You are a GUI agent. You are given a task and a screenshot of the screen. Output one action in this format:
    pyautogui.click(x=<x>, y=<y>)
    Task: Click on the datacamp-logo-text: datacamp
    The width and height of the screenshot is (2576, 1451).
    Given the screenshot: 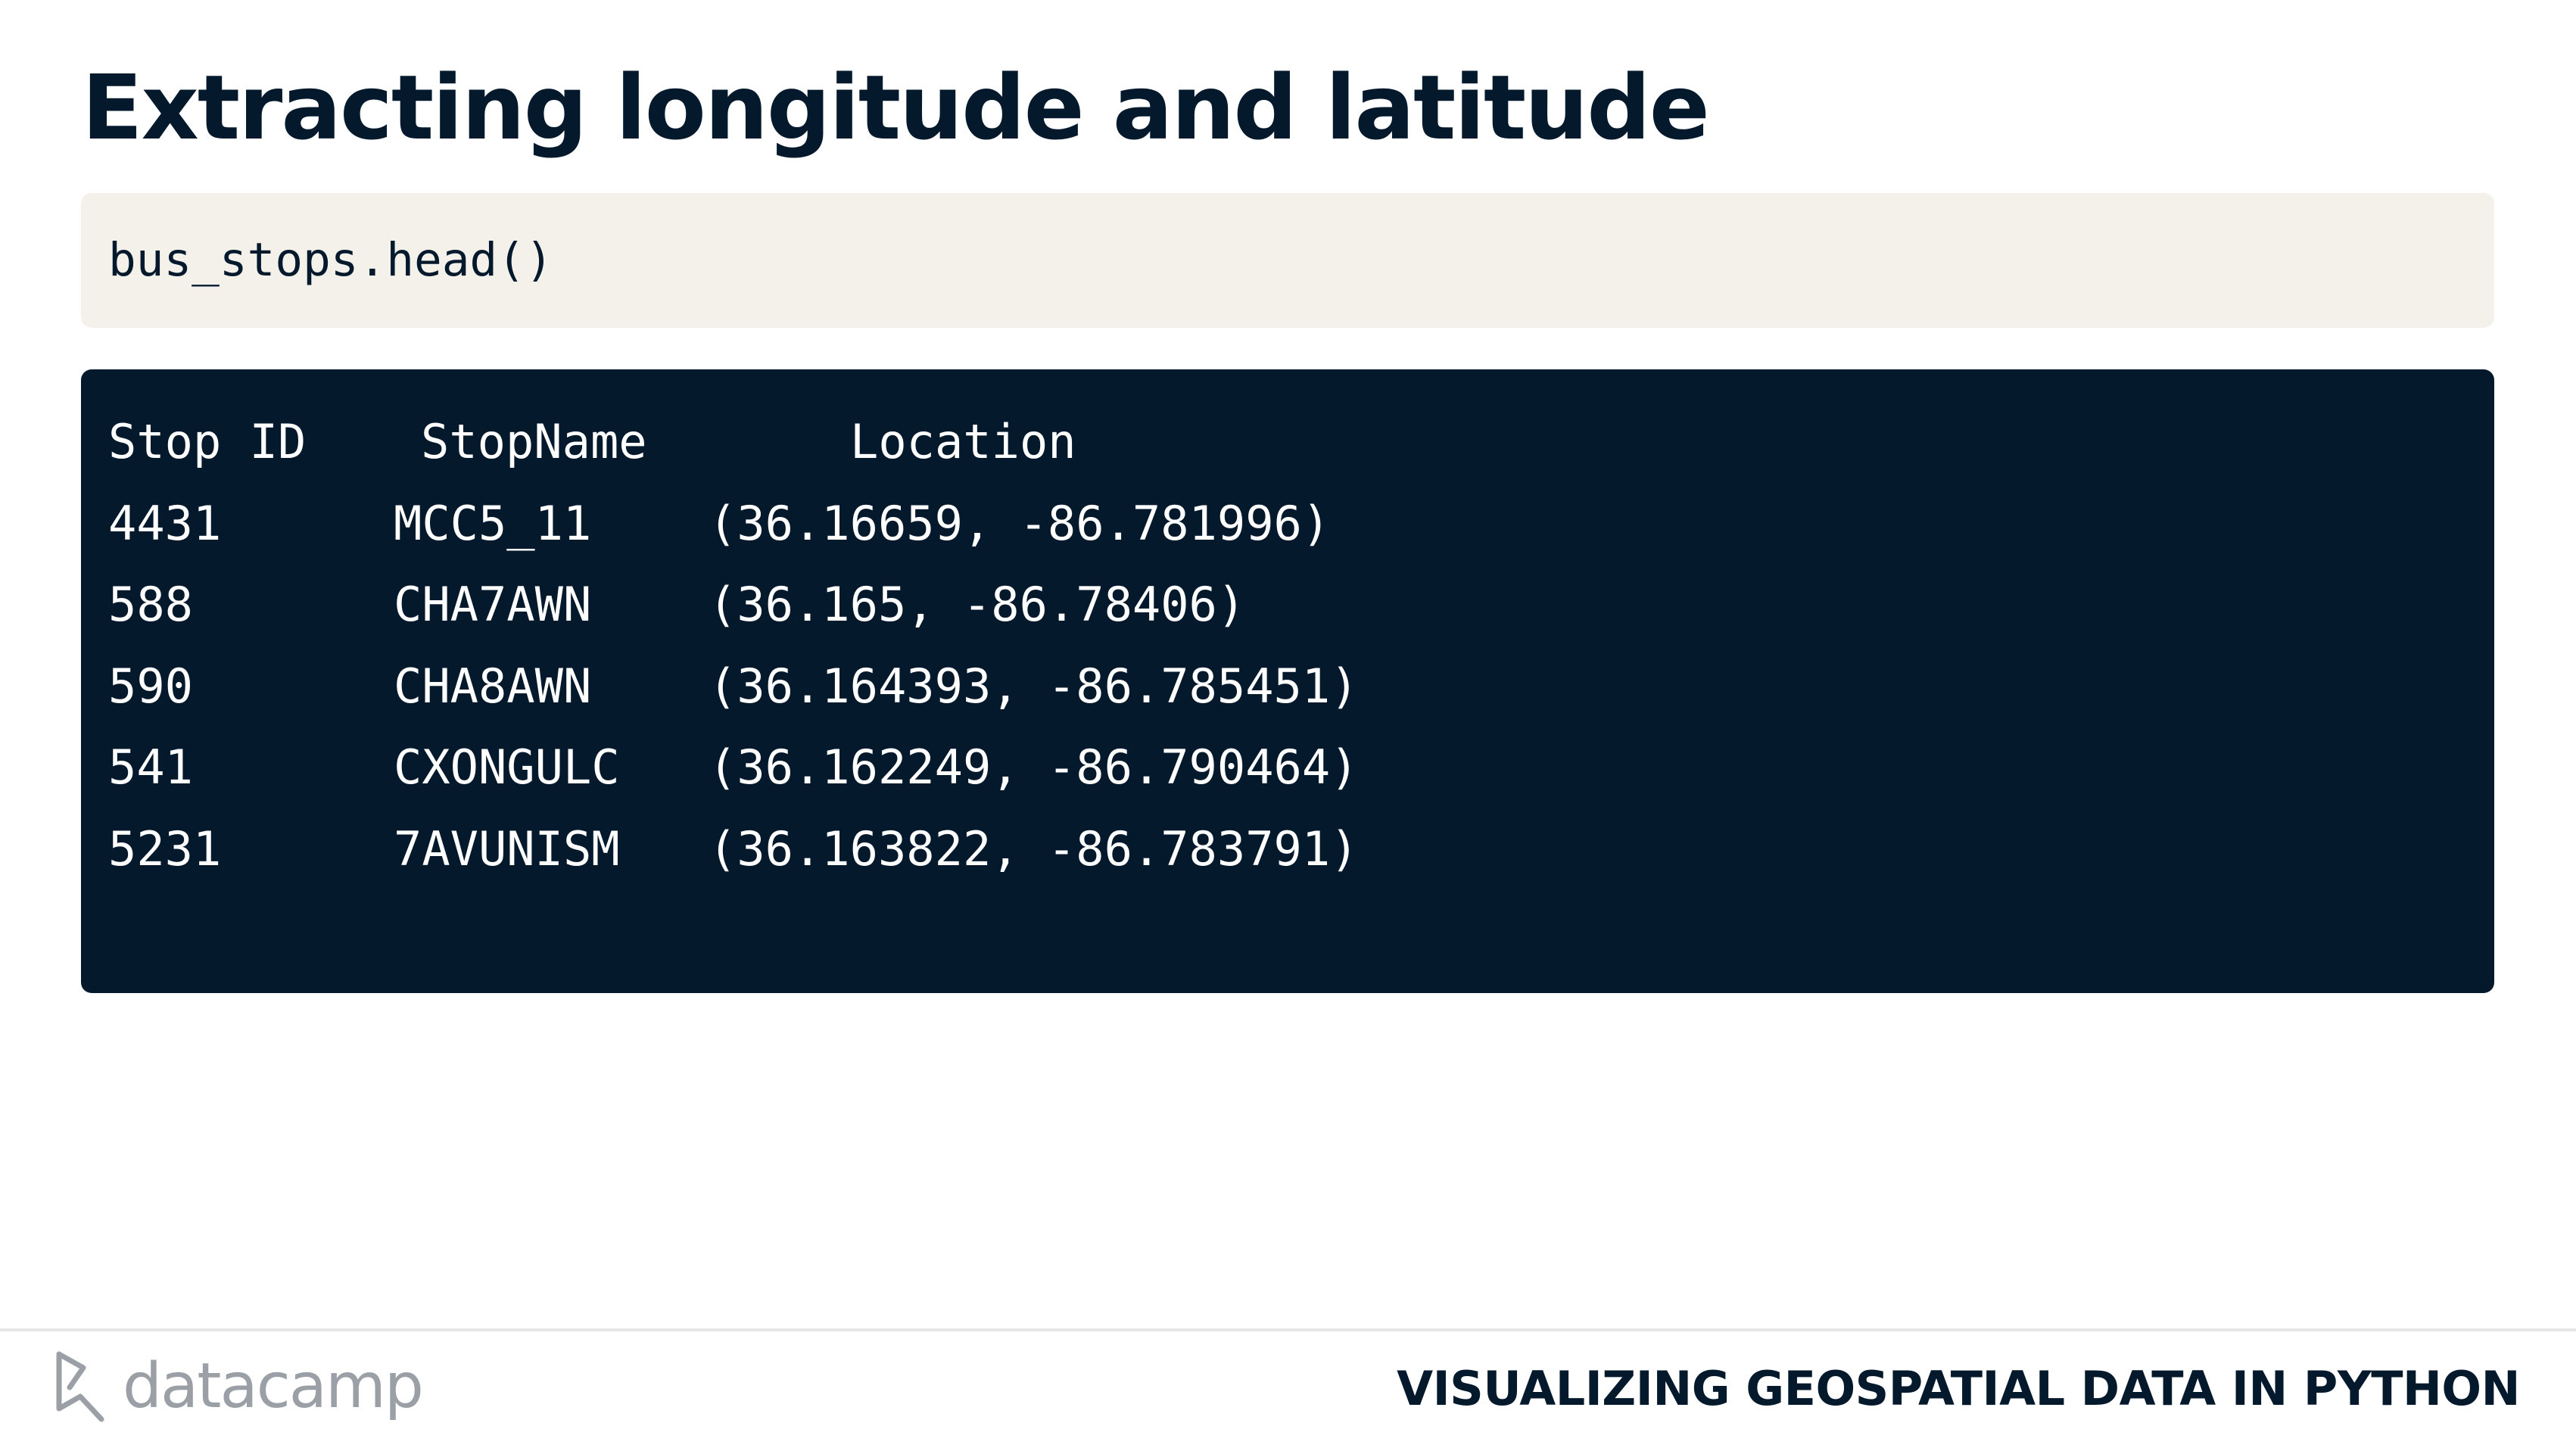 What is the action you would take?
    pyautogui.click(x=273, y=1386)
    